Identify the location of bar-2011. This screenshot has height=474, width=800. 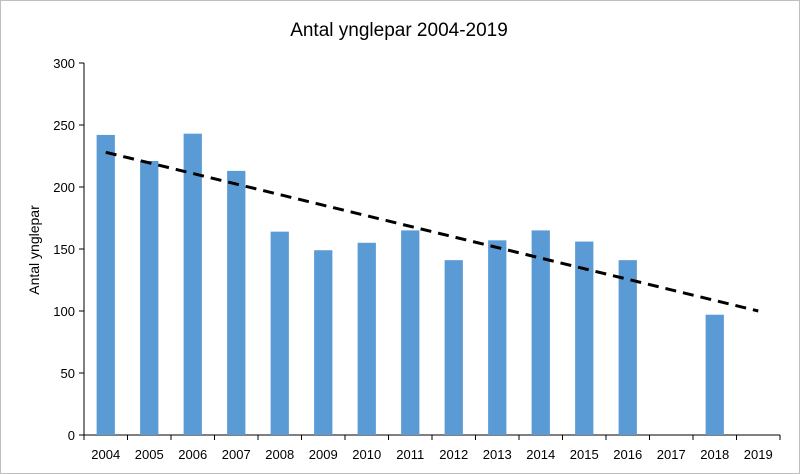
(410, 332).